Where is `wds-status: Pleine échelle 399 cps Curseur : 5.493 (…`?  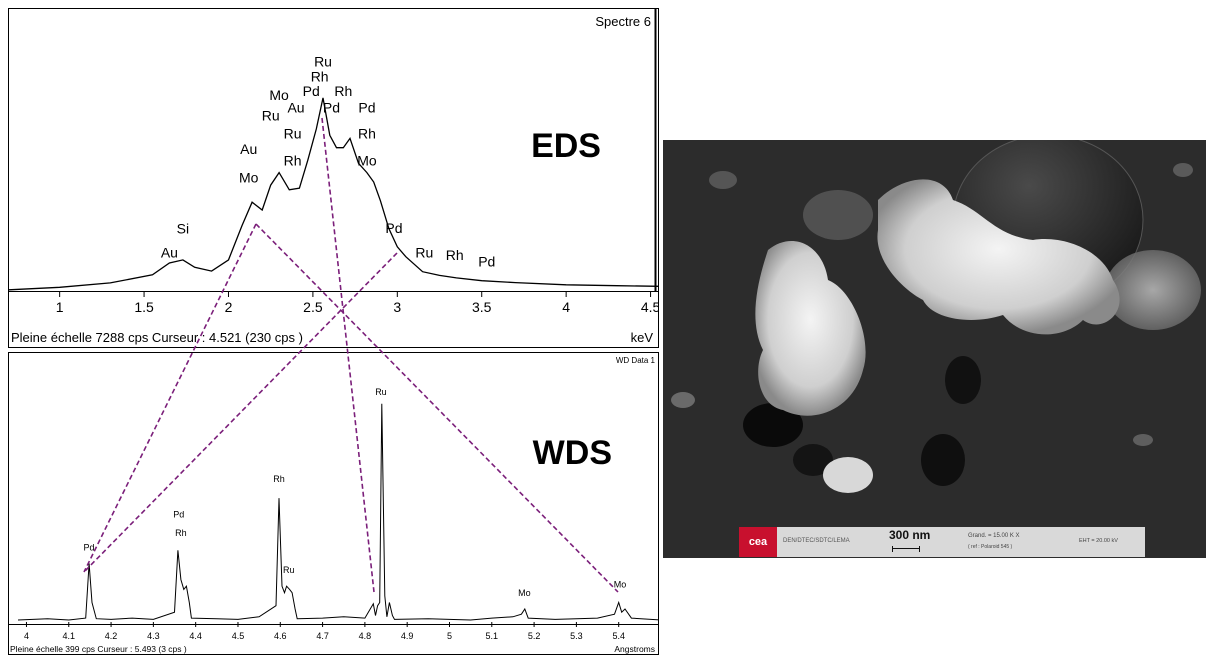
wds-status: Pleine échelle 399 cps Curseur : 5.493 (… is located at coordinates (98, 649).